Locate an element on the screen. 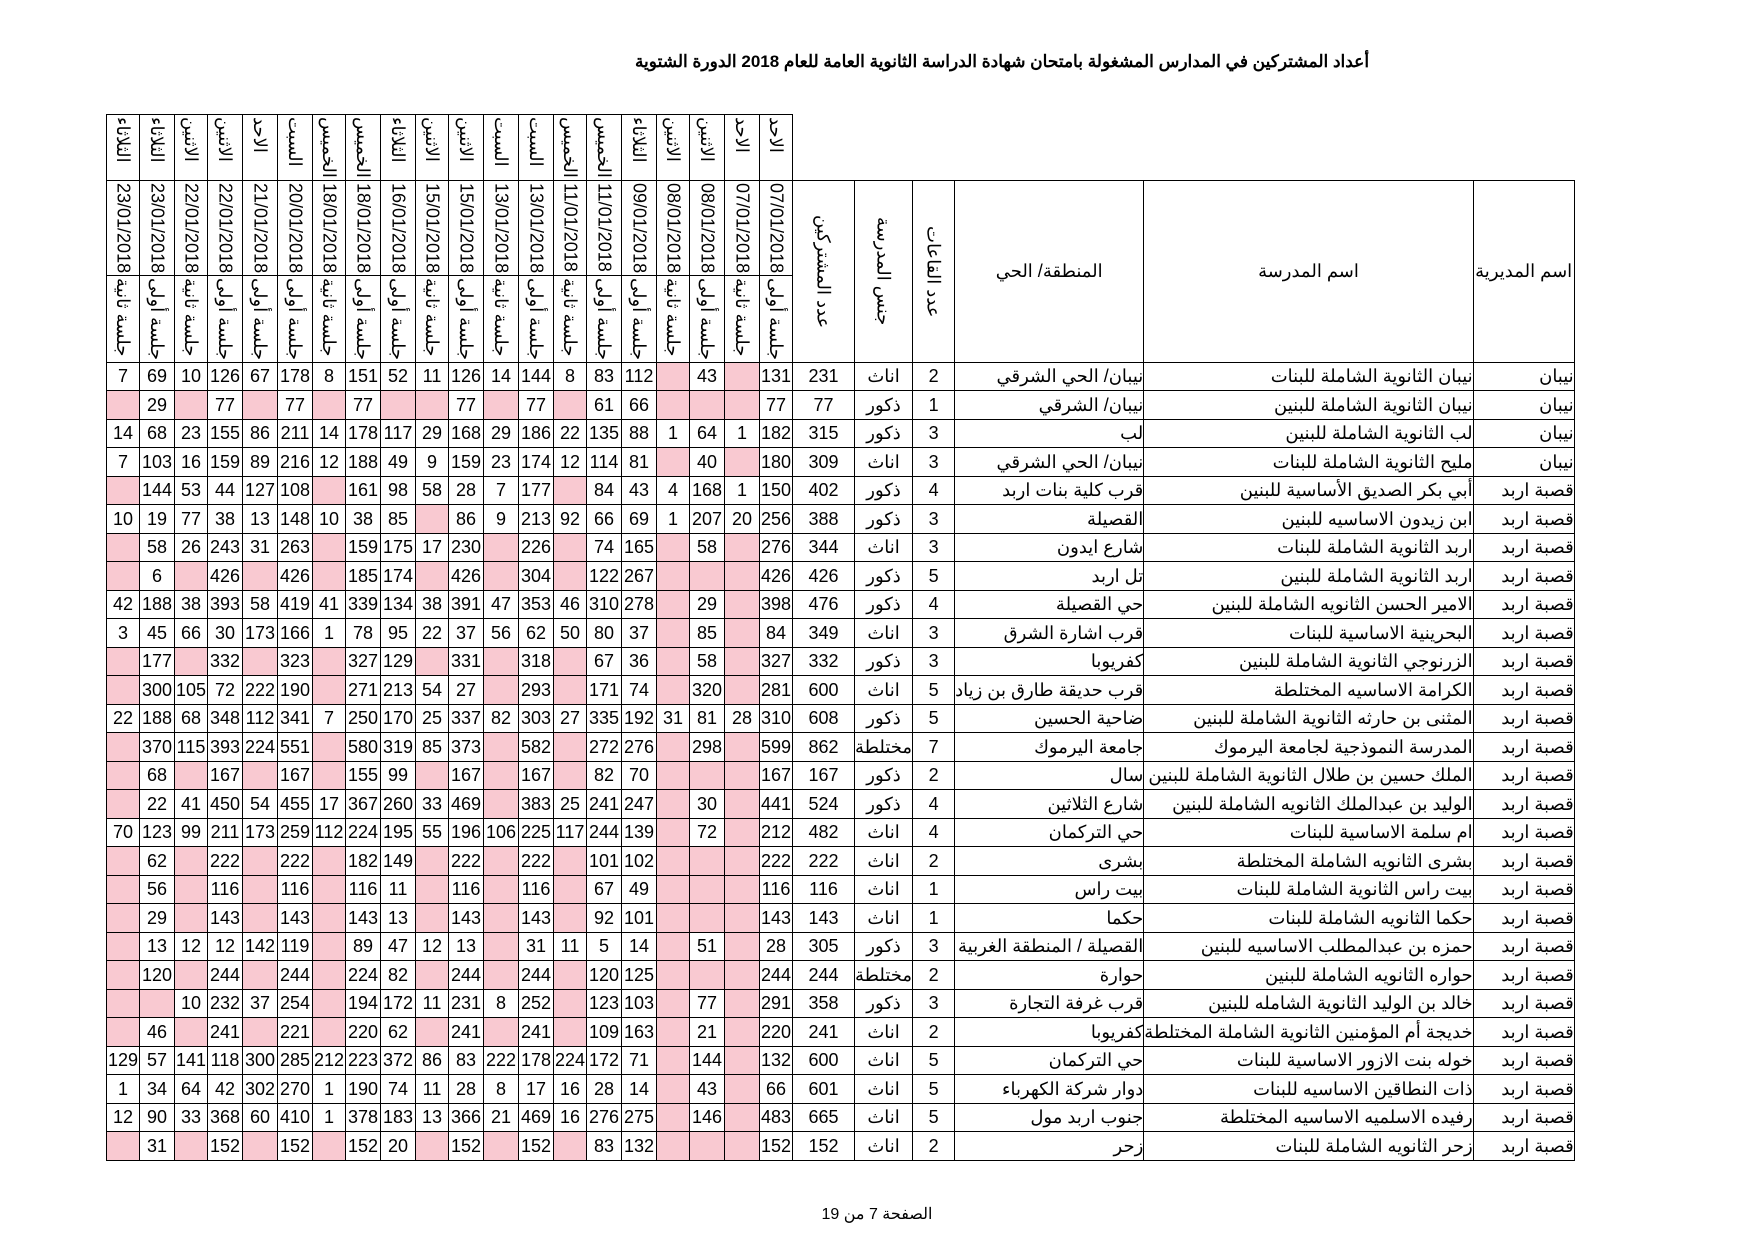 Image resolution: width=1754 pixels, height=1240 pixels. session-count-cell: 332 is located at coordinates (225, 661).